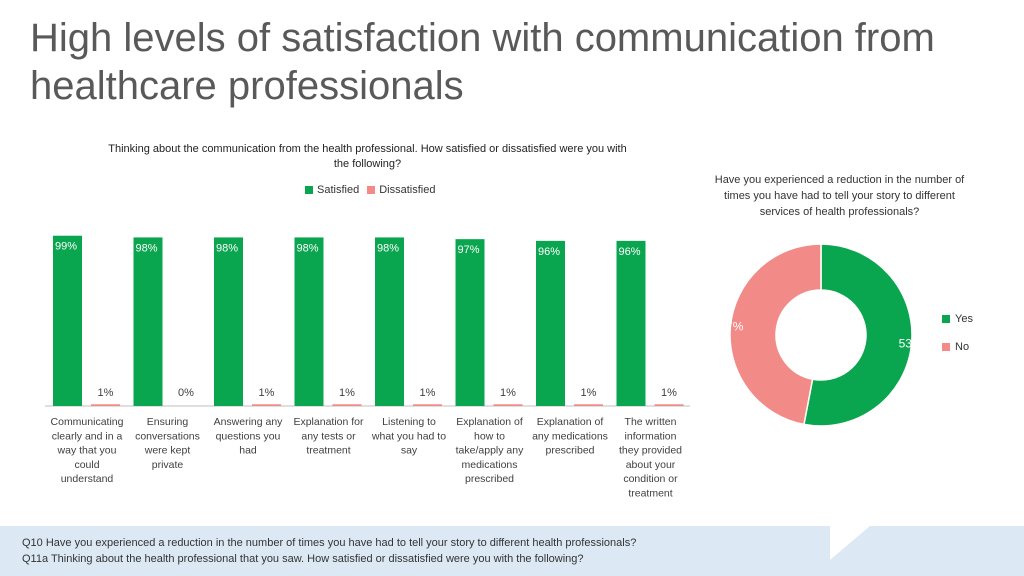 The height and width of the screenshot is (576, 1024). What do you see at coordinates (328, 436) in the screenshot?
I see `category-label-3-line-1: any tests or` at bounding box center [328, 436].